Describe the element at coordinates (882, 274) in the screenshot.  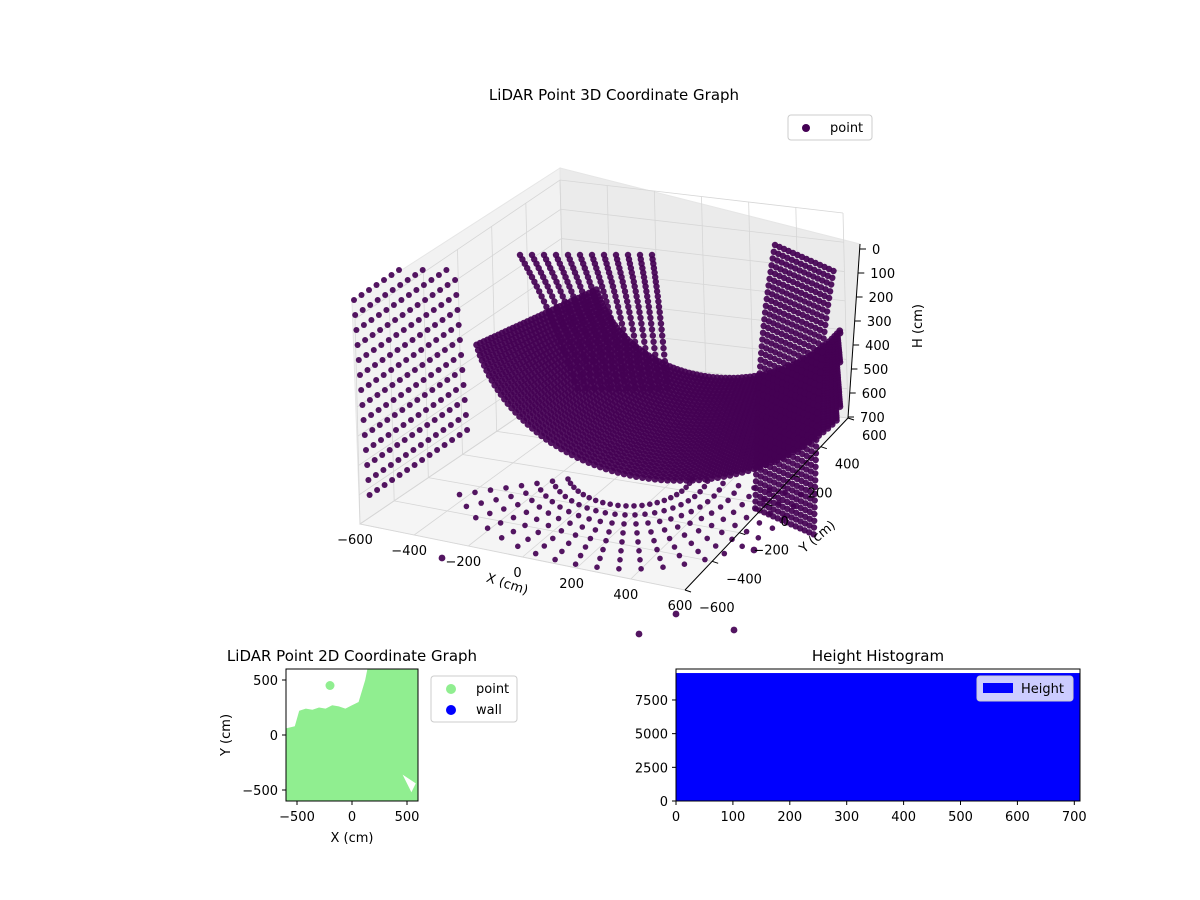
I see `z-tick-label: 100` at that location.